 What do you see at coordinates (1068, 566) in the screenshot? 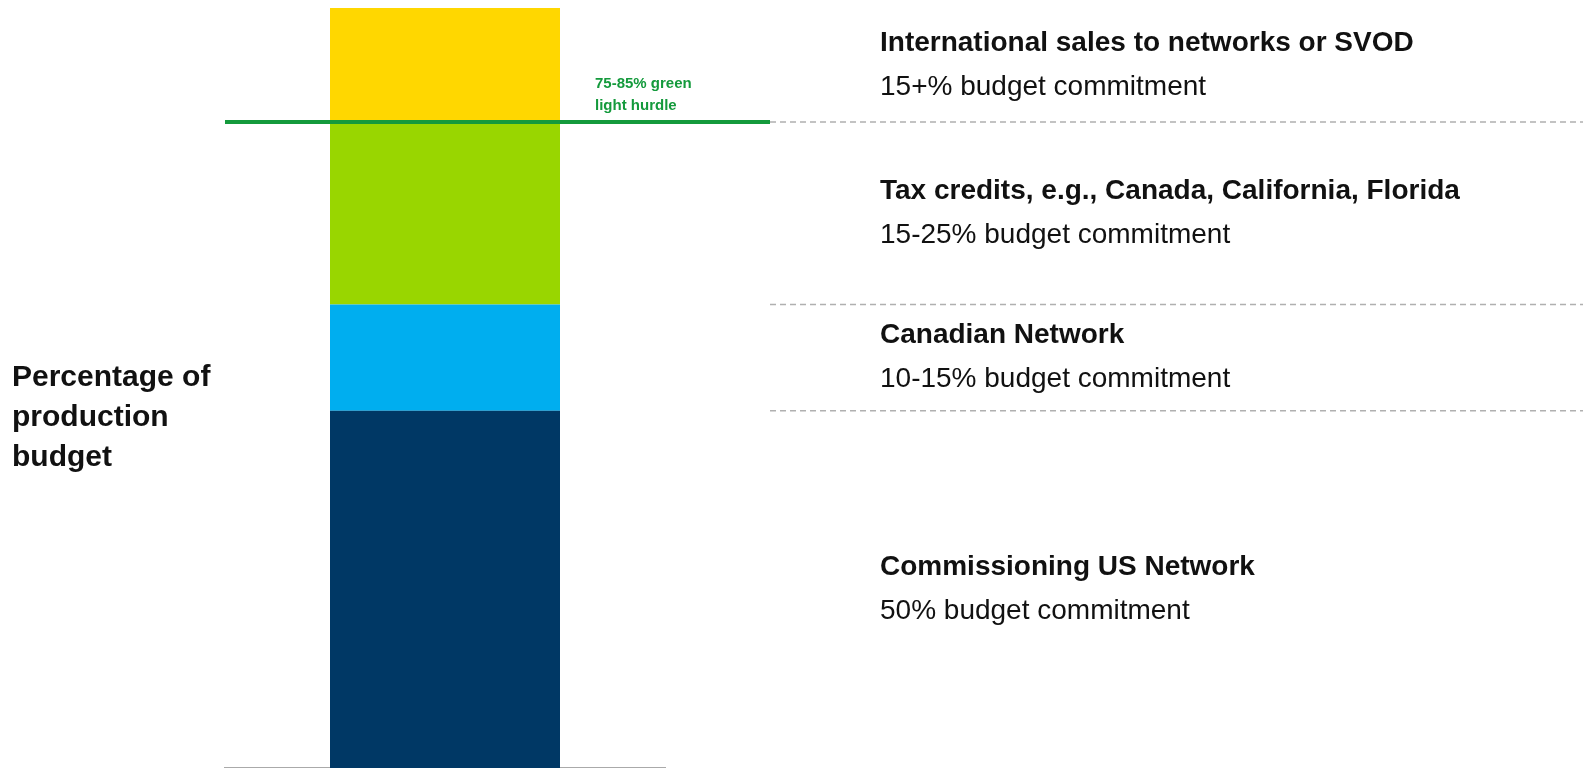
I see `text: Commissioning US Network` at bounding box center [1068, 566].